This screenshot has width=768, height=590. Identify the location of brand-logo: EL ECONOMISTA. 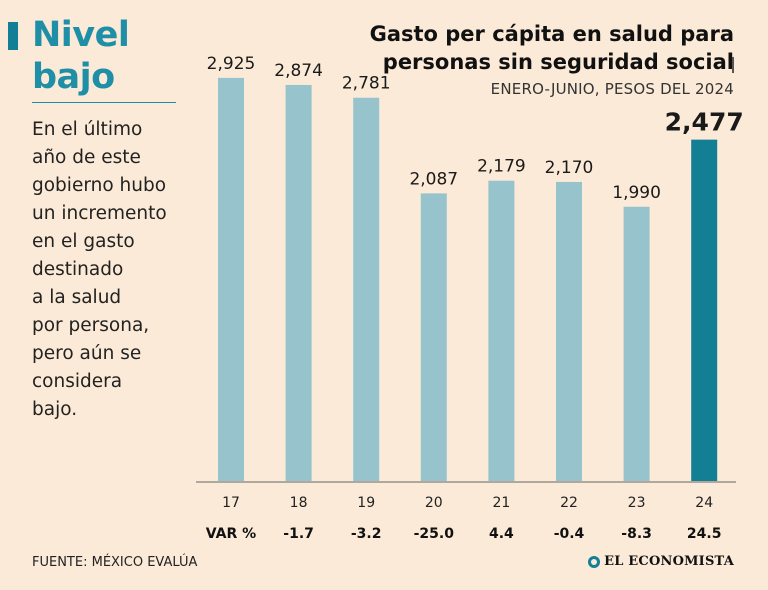
(661, 561).